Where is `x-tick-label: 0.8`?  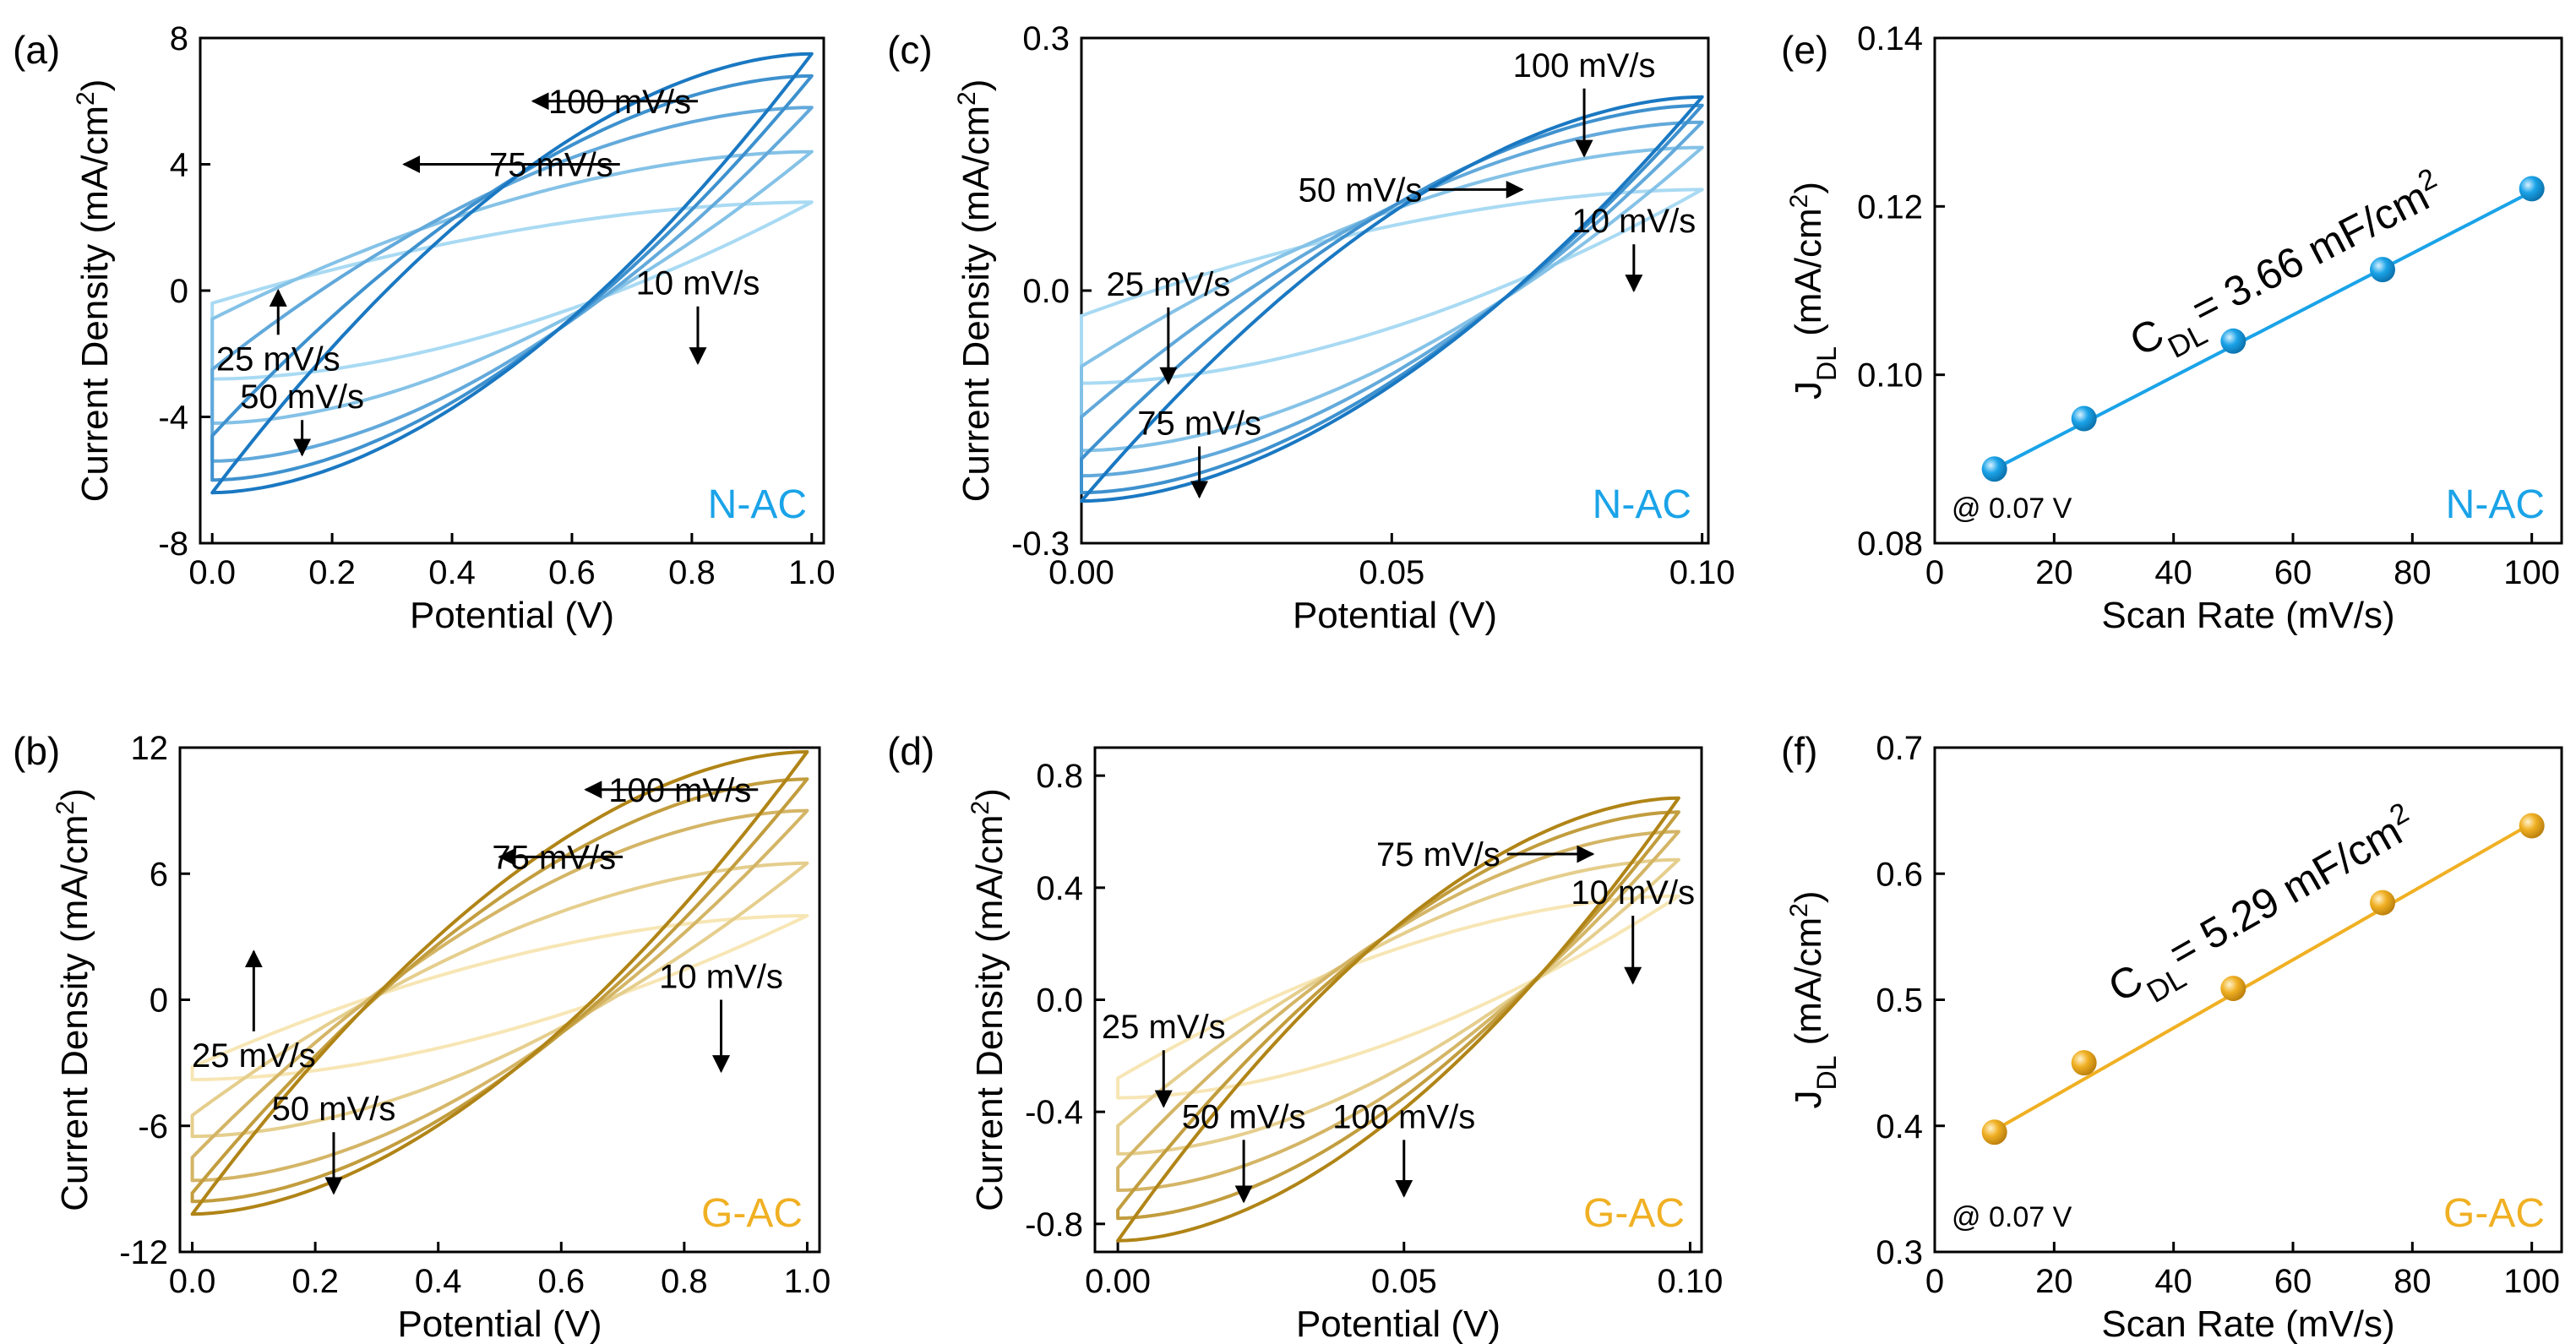
x-tick-label: 0.8 is located at coordinates (684, 1281).